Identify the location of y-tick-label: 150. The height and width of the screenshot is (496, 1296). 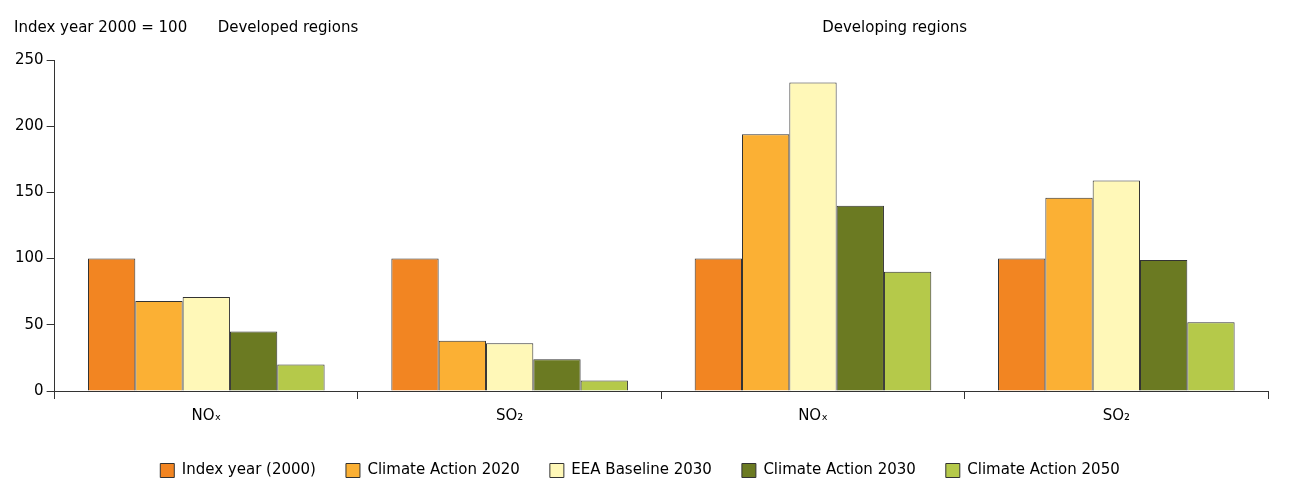
(29, 191).